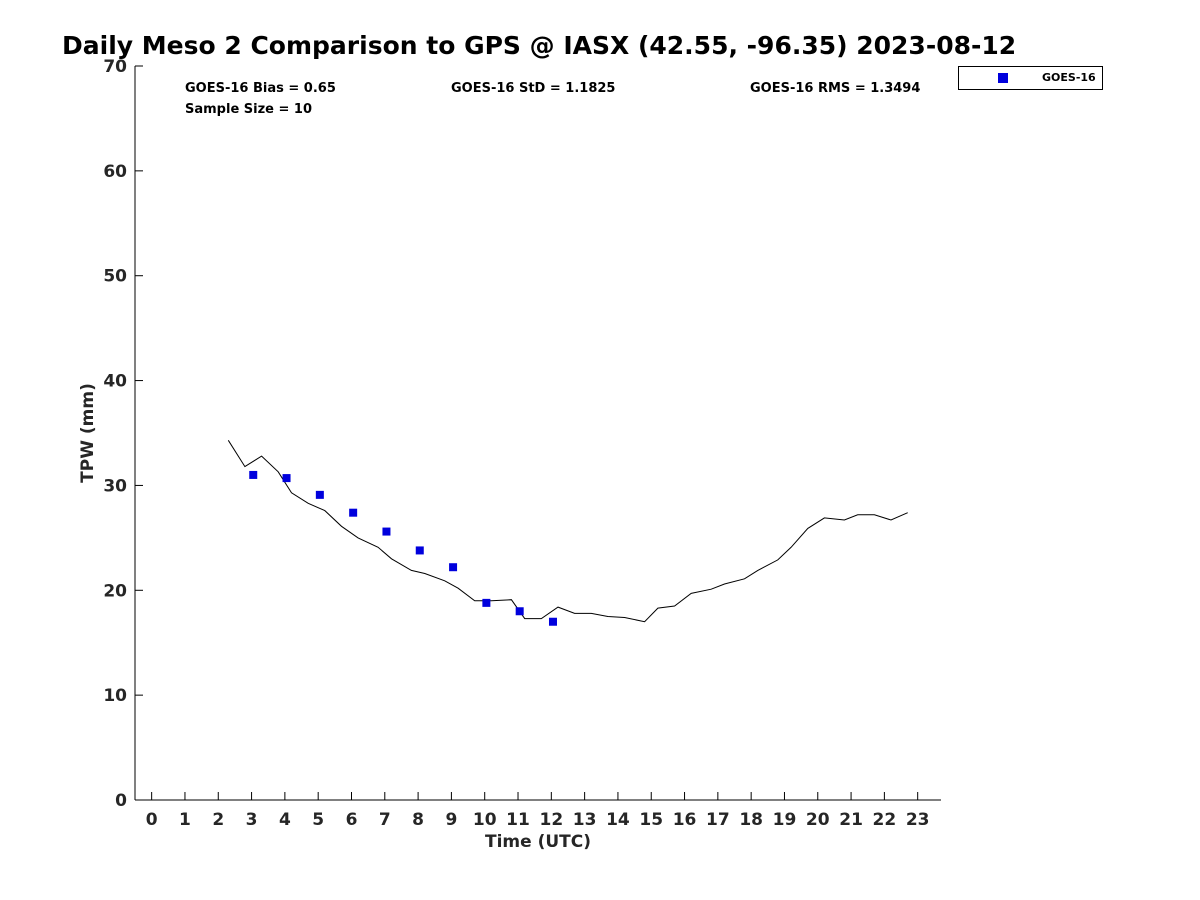 The height and width of the screenshot is (900, 1200). Describe the element at coordinates (115, 696) in the screenshot. I see `y-tick-label: 10` at that location.